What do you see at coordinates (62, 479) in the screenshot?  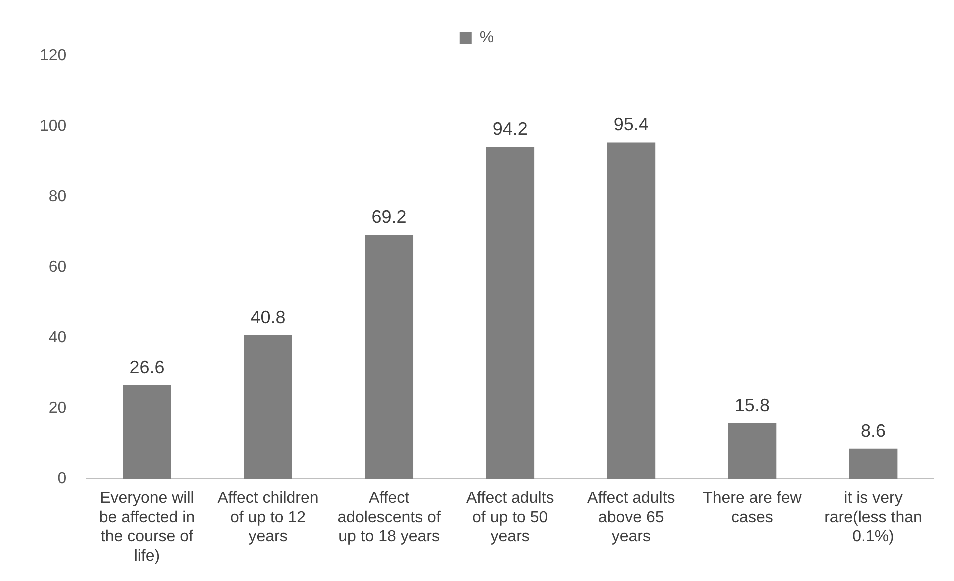 I see `y-tick-label: 0` at bounding box center [62, 479].